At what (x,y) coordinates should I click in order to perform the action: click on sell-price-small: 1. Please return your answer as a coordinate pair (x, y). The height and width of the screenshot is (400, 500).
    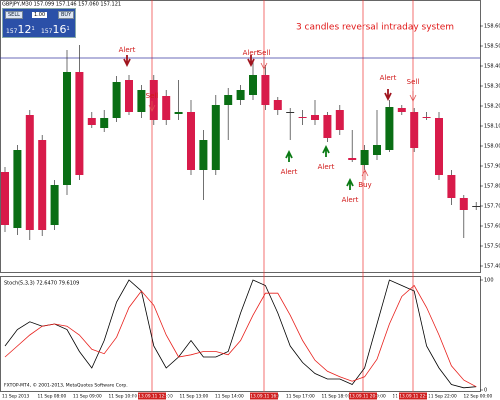
    Looking at the image, I should click on (33, 29).